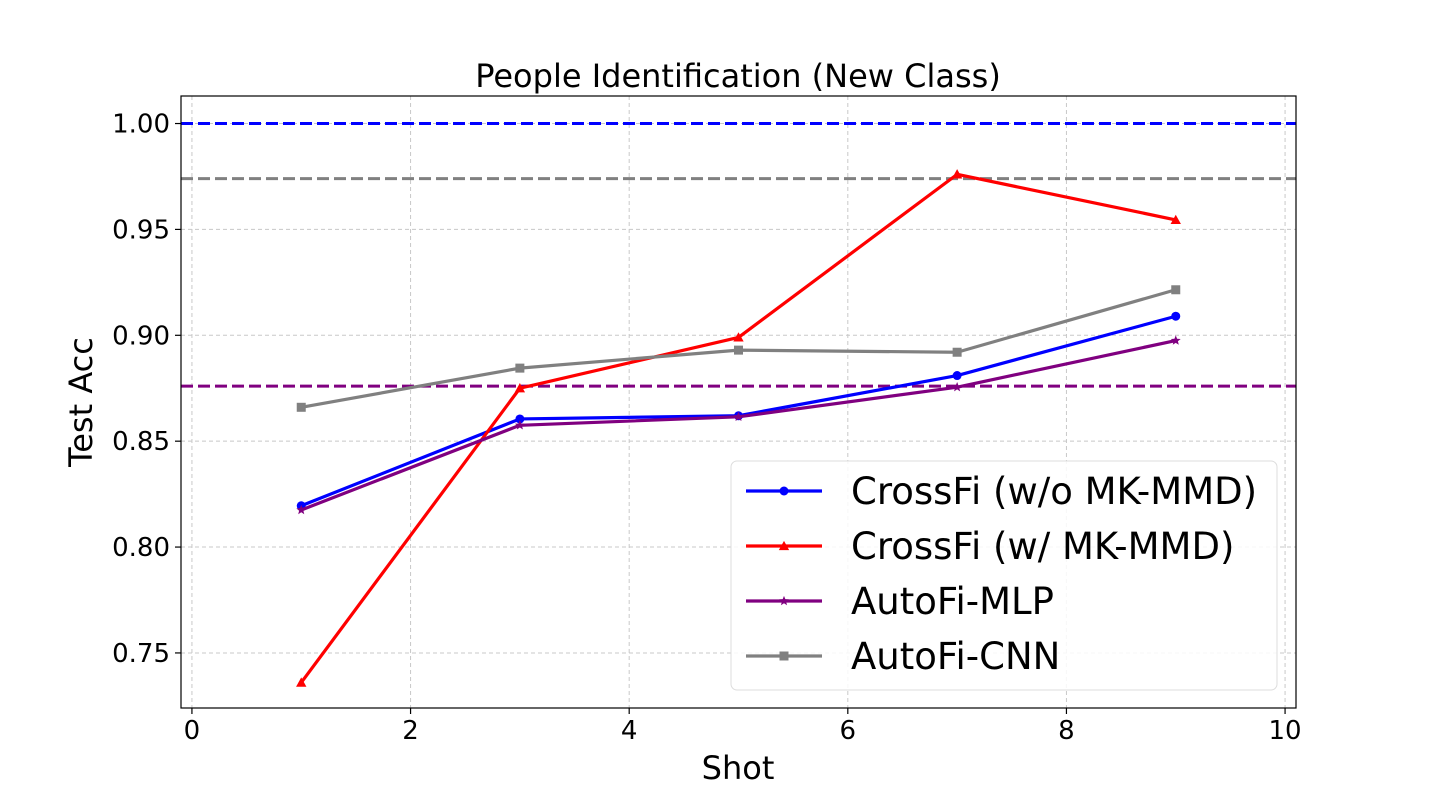 The image size is (1440, 797). What do you see at coordinates (81, 402) in the screenshot?
I see `y-axis-title: Test Acc` at bounding box center [81, 402].